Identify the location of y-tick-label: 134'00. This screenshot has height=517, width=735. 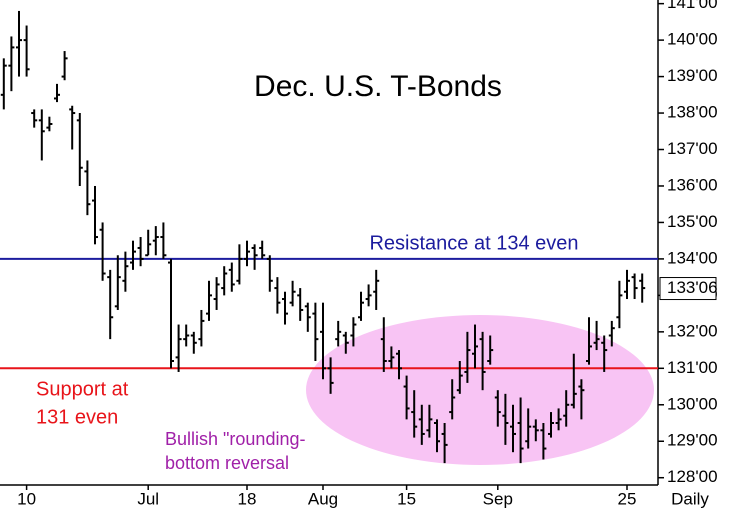
(692, 257).